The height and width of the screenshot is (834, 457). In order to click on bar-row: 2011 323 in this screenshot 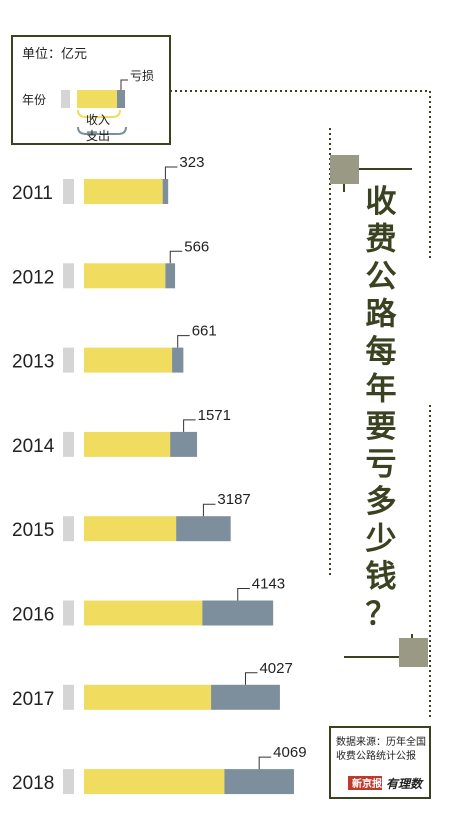, I will do `click(108, 179)`.